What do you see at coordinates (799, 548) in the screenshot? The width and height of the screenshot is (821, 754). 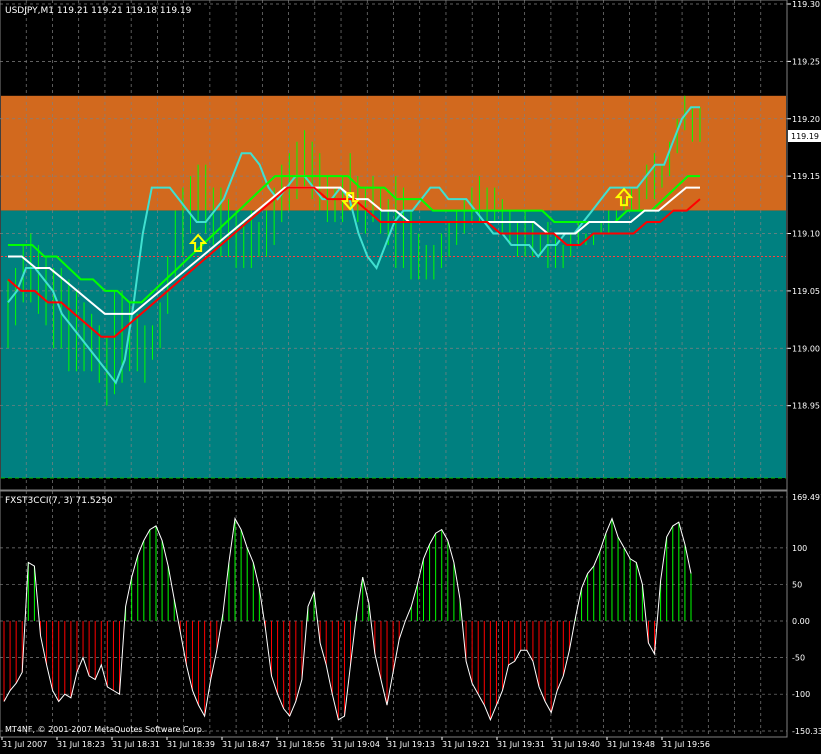 I see `cci-tick-label: 100` at bounding box center [799, 548].